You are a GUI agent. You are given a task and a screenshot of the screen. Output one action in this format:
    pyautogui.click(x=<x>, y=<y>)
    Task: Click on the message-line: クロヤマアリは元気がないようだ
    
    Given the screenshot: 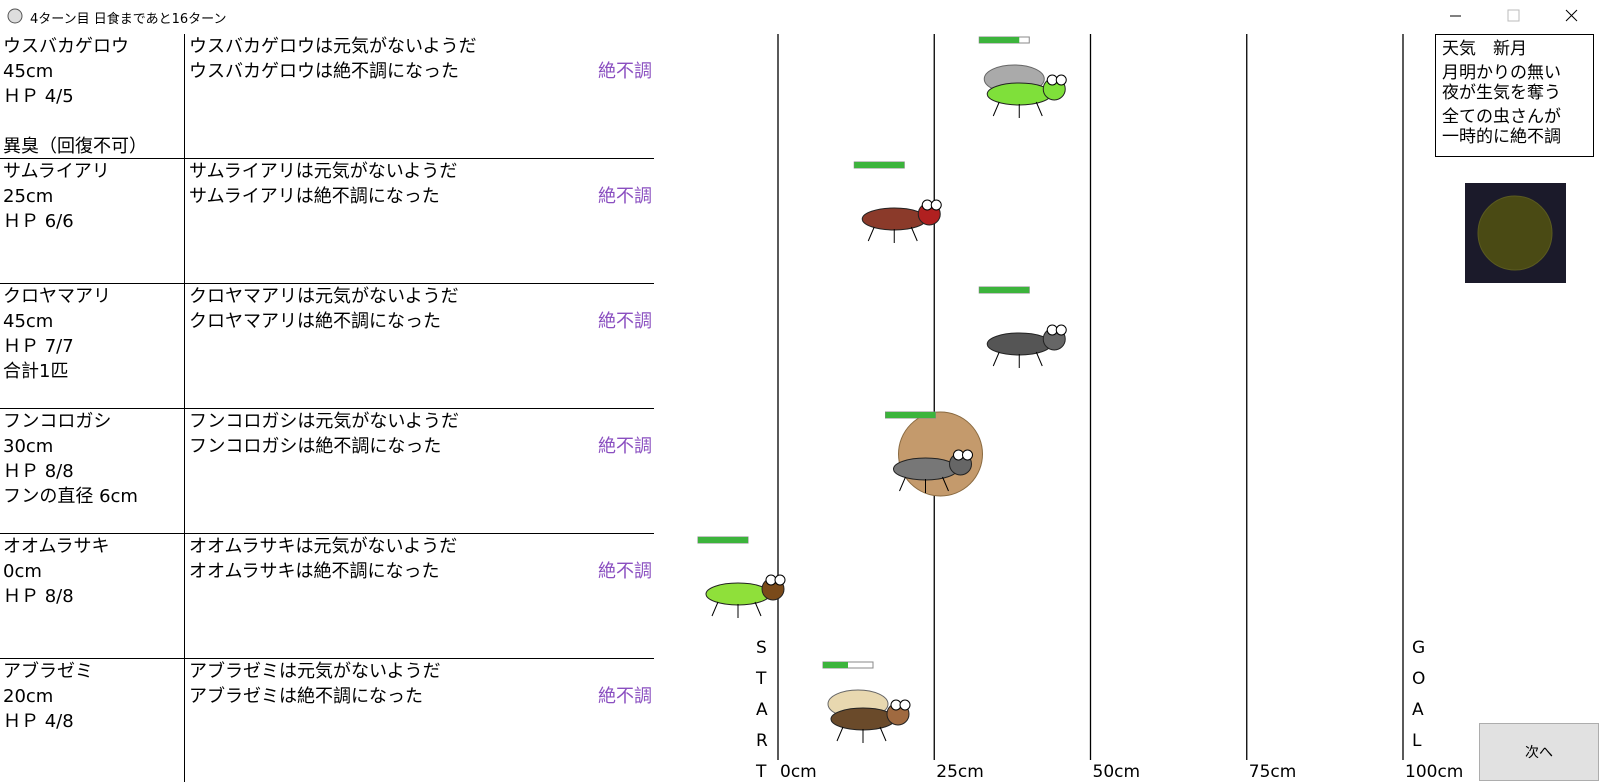 What is the action you would take?
    pyautogui.click(x=324, y=296)
    